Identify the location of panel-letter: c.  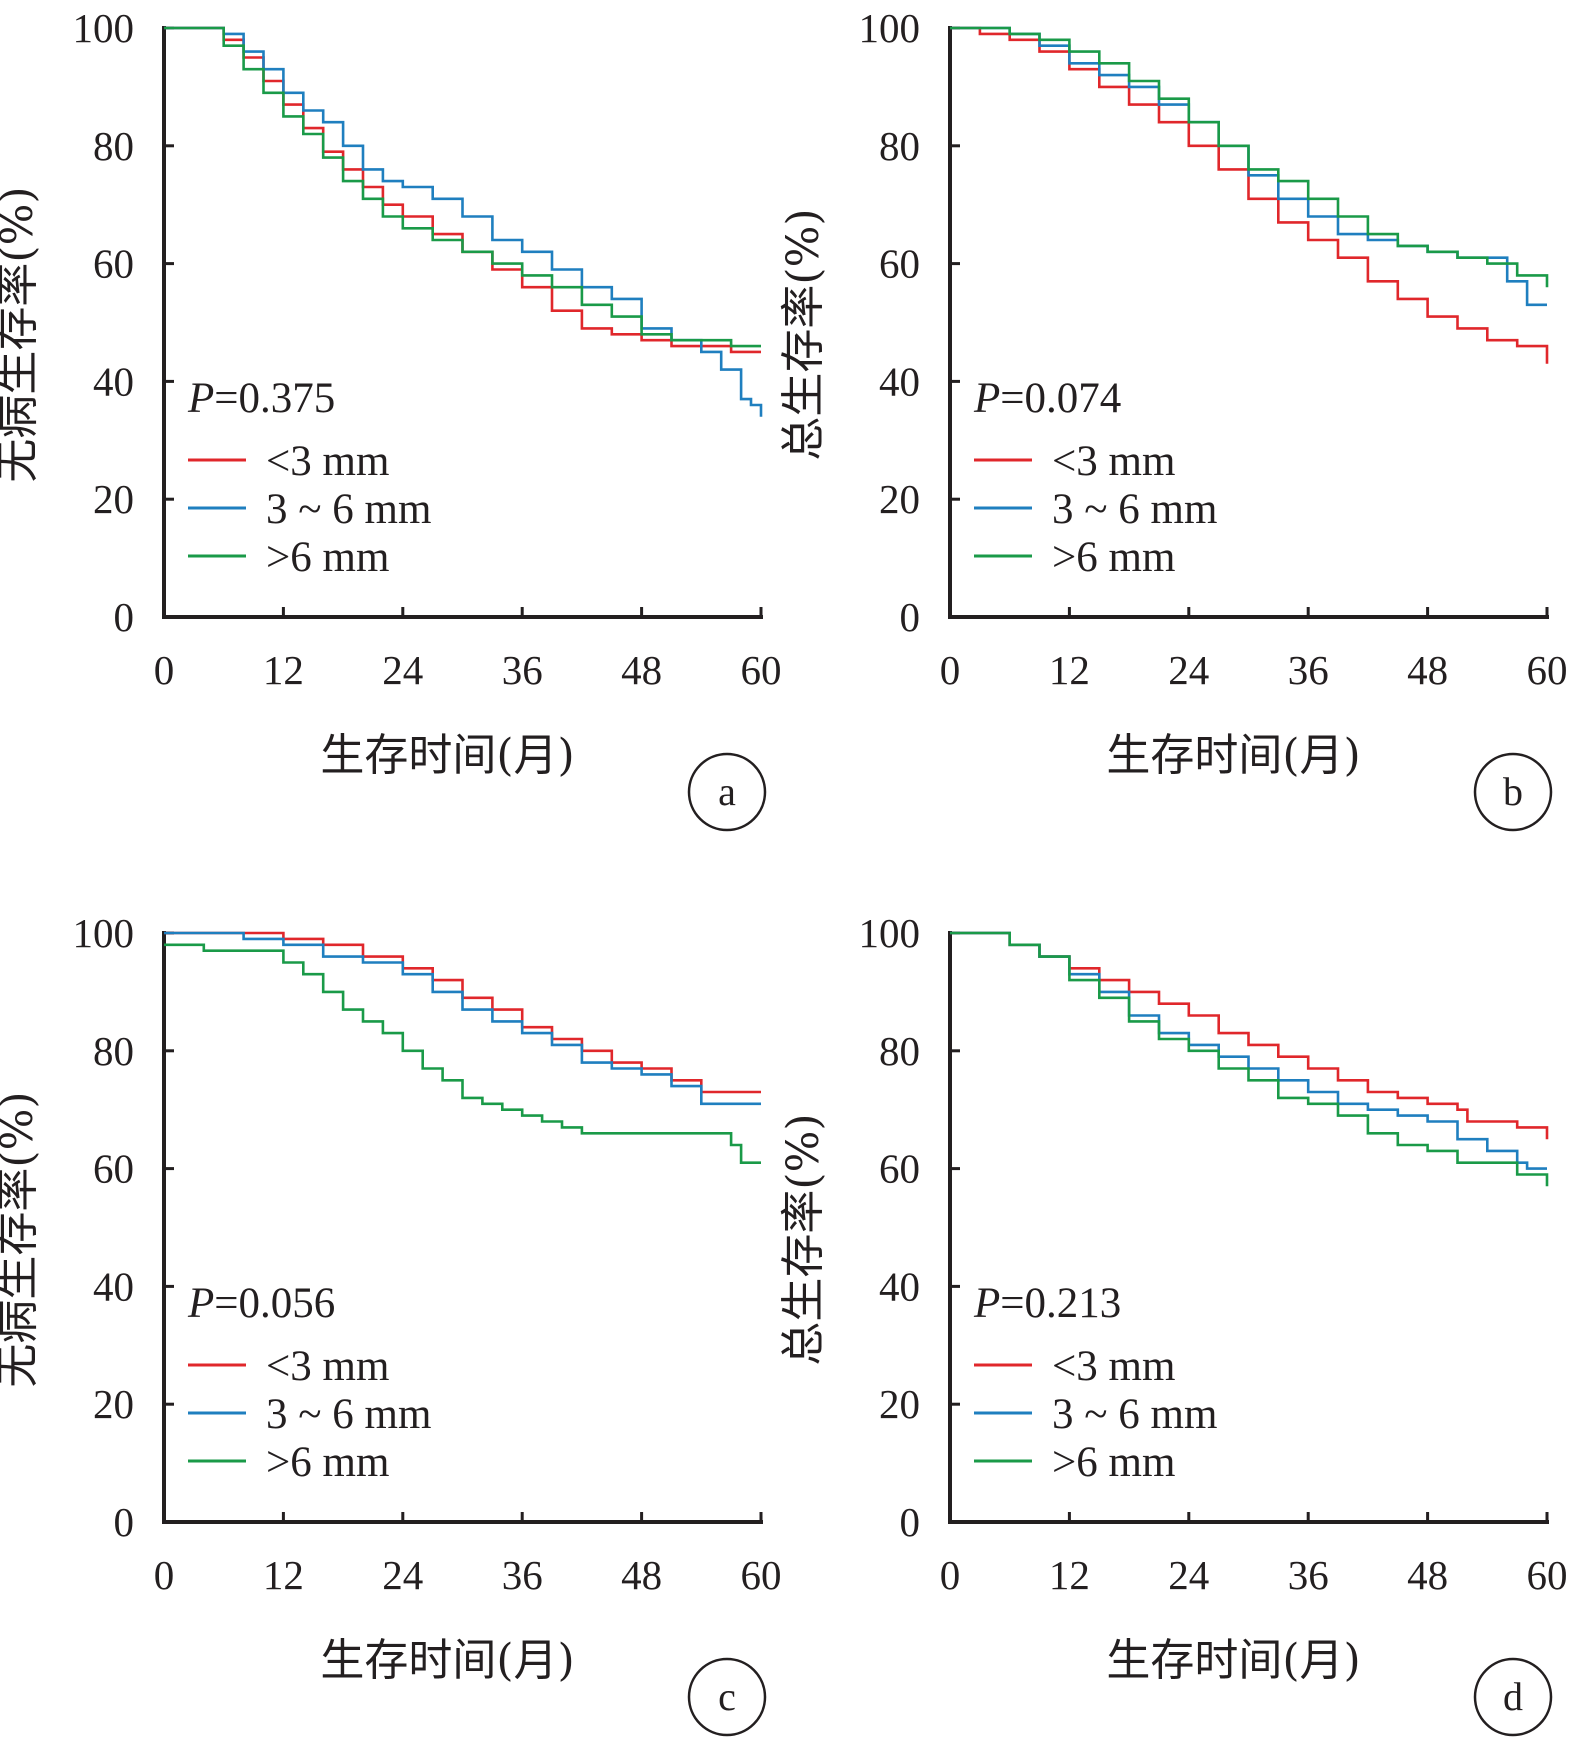
(727, 1696).